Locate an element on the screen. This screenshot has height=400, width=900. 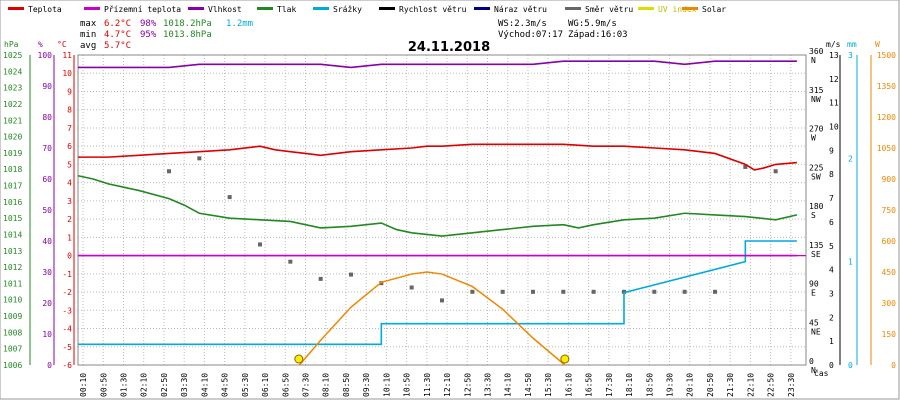
stats-max-label: max is located at coordinates (88, 24).